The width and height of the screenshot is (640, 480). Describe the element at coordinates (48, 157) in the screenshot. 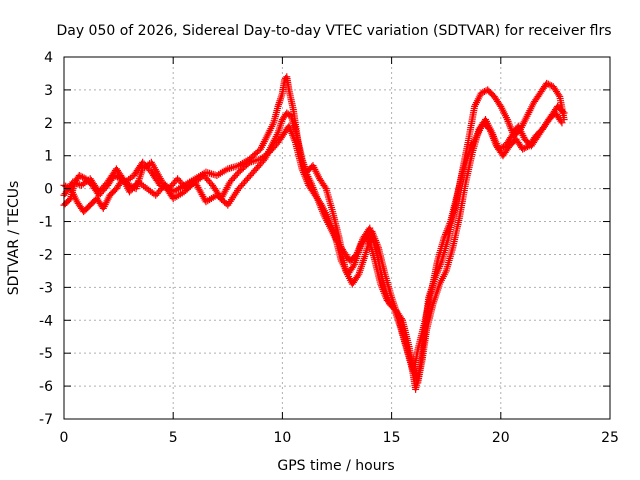

I see `y-tick-label: 1` at that location.